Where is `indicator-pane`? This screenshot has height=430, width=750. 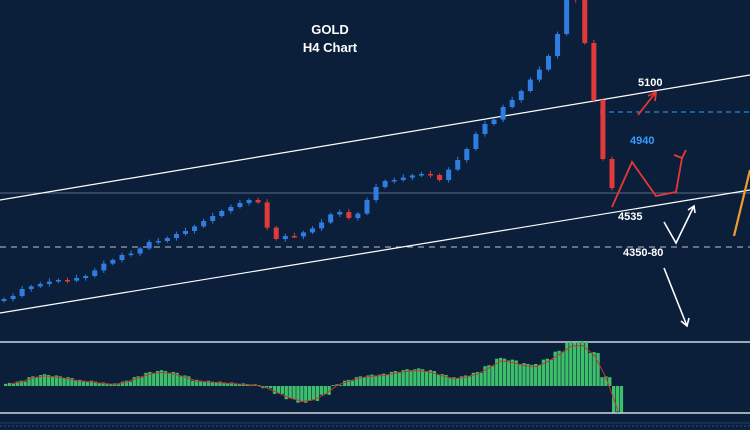
indicator-pane is located at coordinates (314, 377).